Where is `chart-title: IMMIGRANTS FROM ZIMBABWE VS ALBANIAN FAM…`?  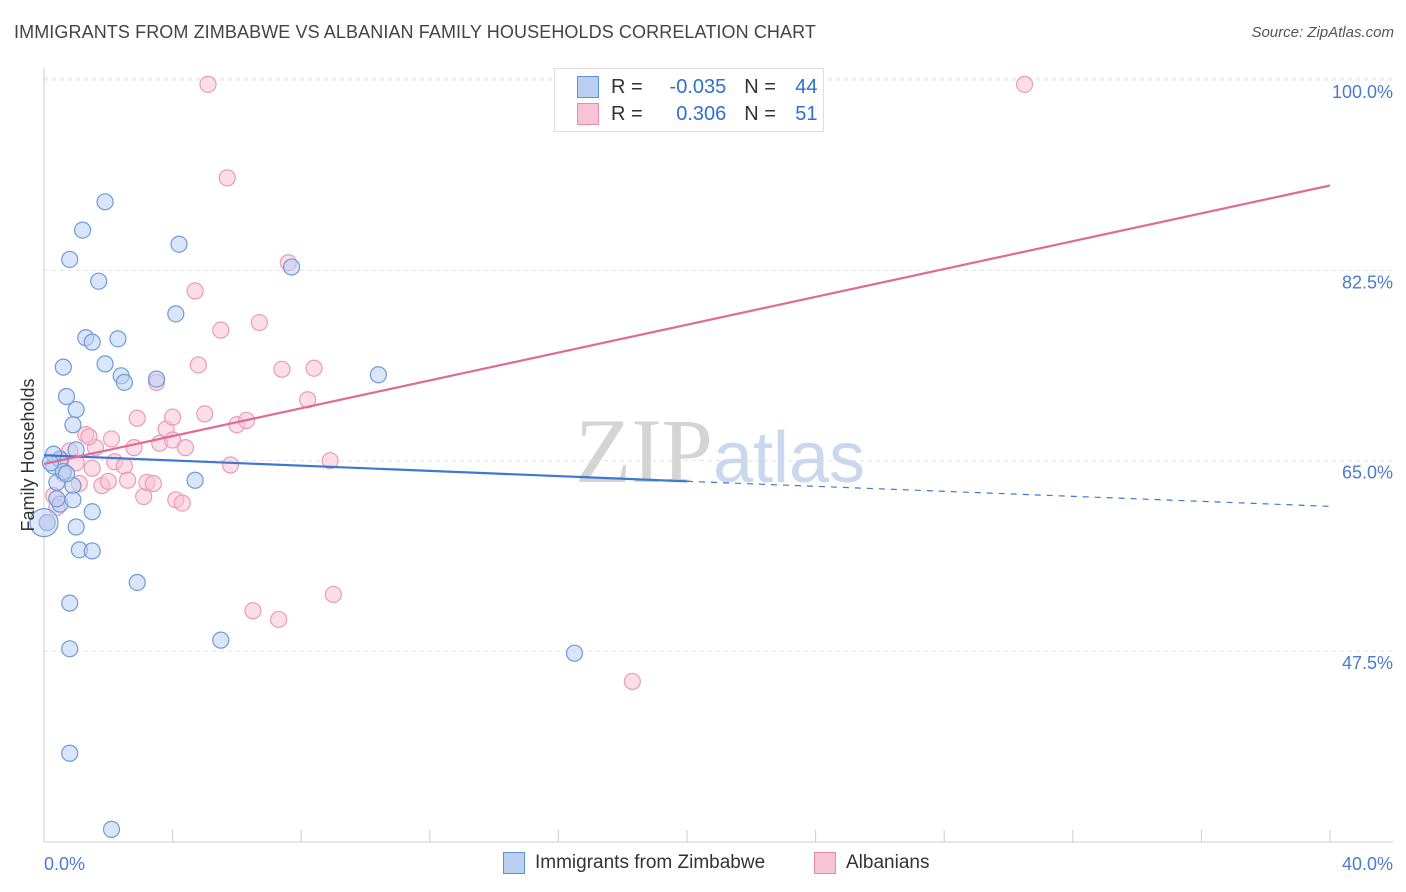
chart-title: IMMIGRANTS FROM ZIMBABWE VS ALBANIAN FAM… is located at coordinates (415, 32).